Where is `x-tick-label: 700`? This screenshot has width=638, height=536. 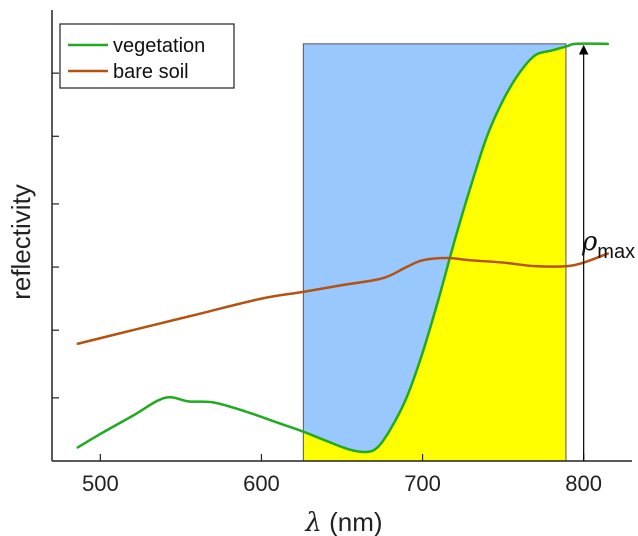 x-tick-label: 700 is located at coordinates (422, 483).